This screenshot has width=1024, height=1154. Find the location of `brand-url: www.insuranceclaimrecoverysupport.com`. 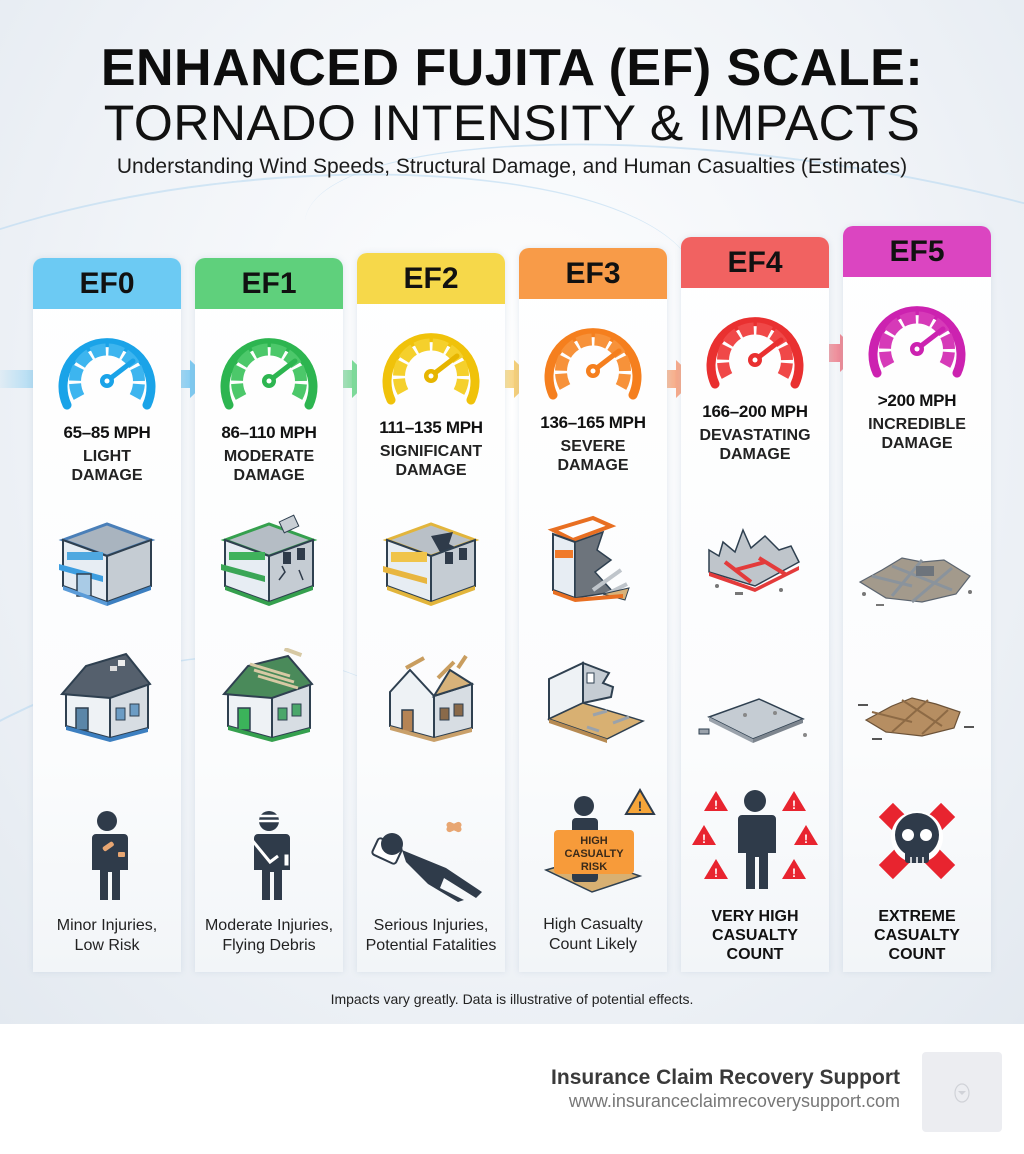

brand-url: www.insuranceclaimrecoverysupport.com is located at coordinates (734, 1101).